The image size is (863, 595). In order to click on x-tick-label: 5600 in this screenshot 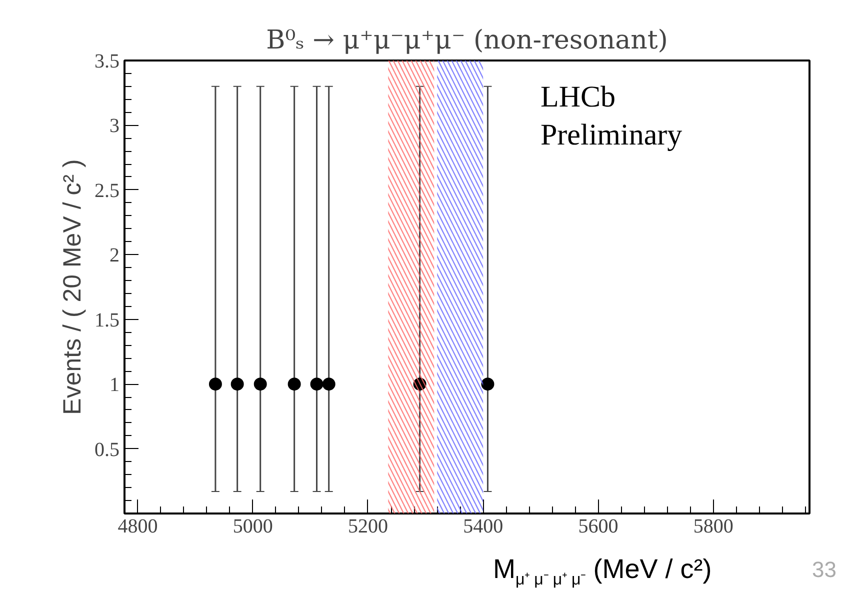, I will do `click(598, 527)`.